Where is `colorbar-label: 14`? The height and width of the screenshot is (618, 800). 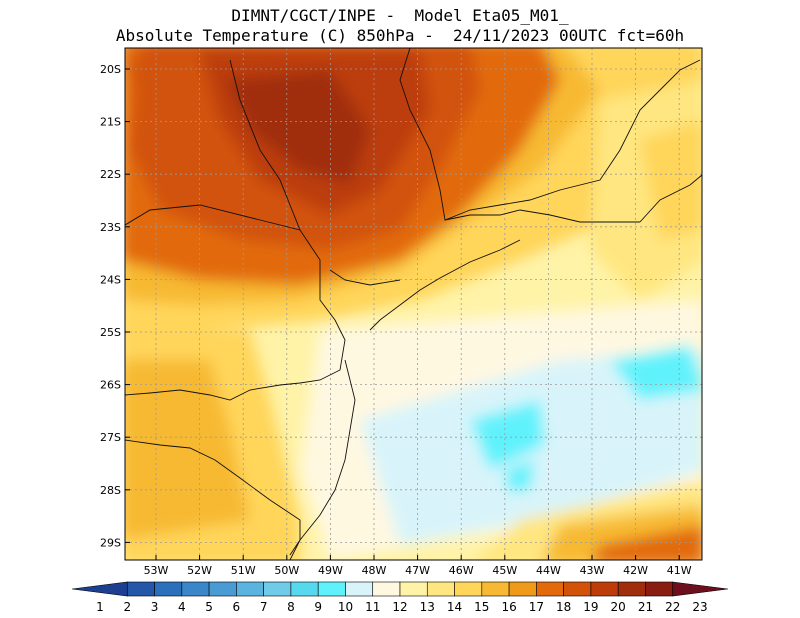 colorbar-label: 14 is located at coordinates (454, 607).